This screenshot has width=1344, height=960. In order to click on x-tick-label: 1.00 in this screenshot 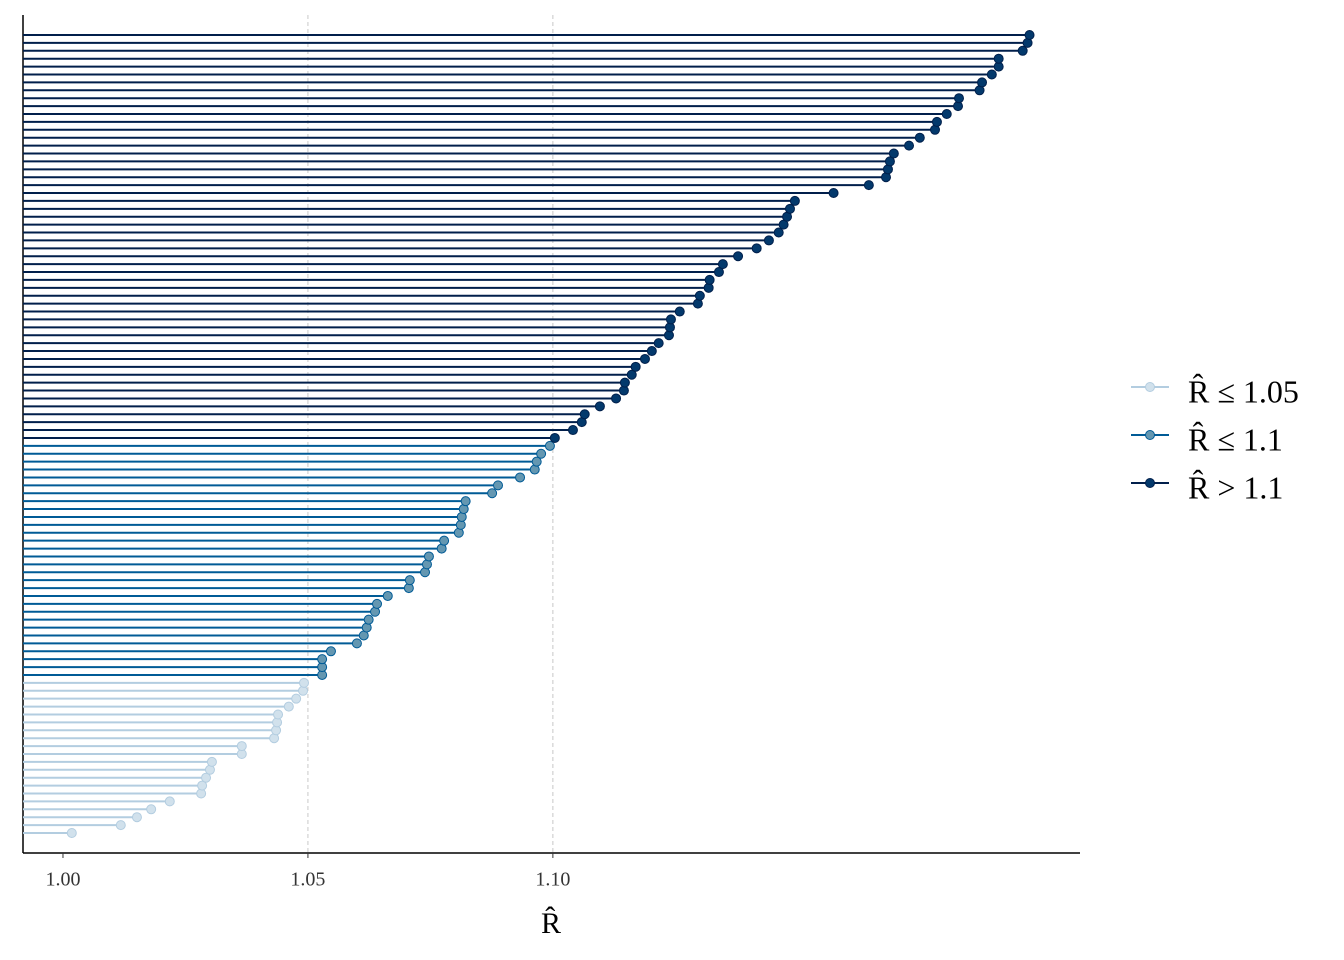, I will do `click(62, 880)`.